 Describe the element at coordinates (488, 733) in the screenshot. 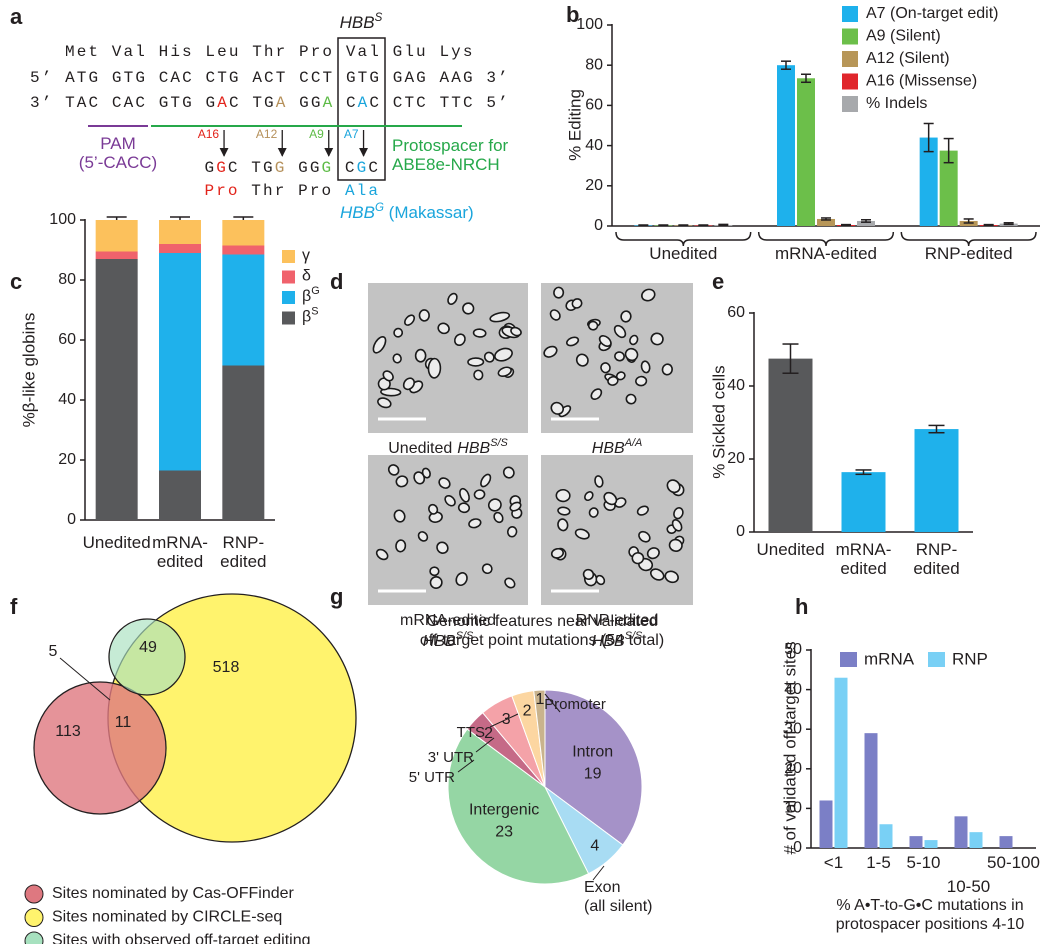

I see `slice-value: 2` at that location.